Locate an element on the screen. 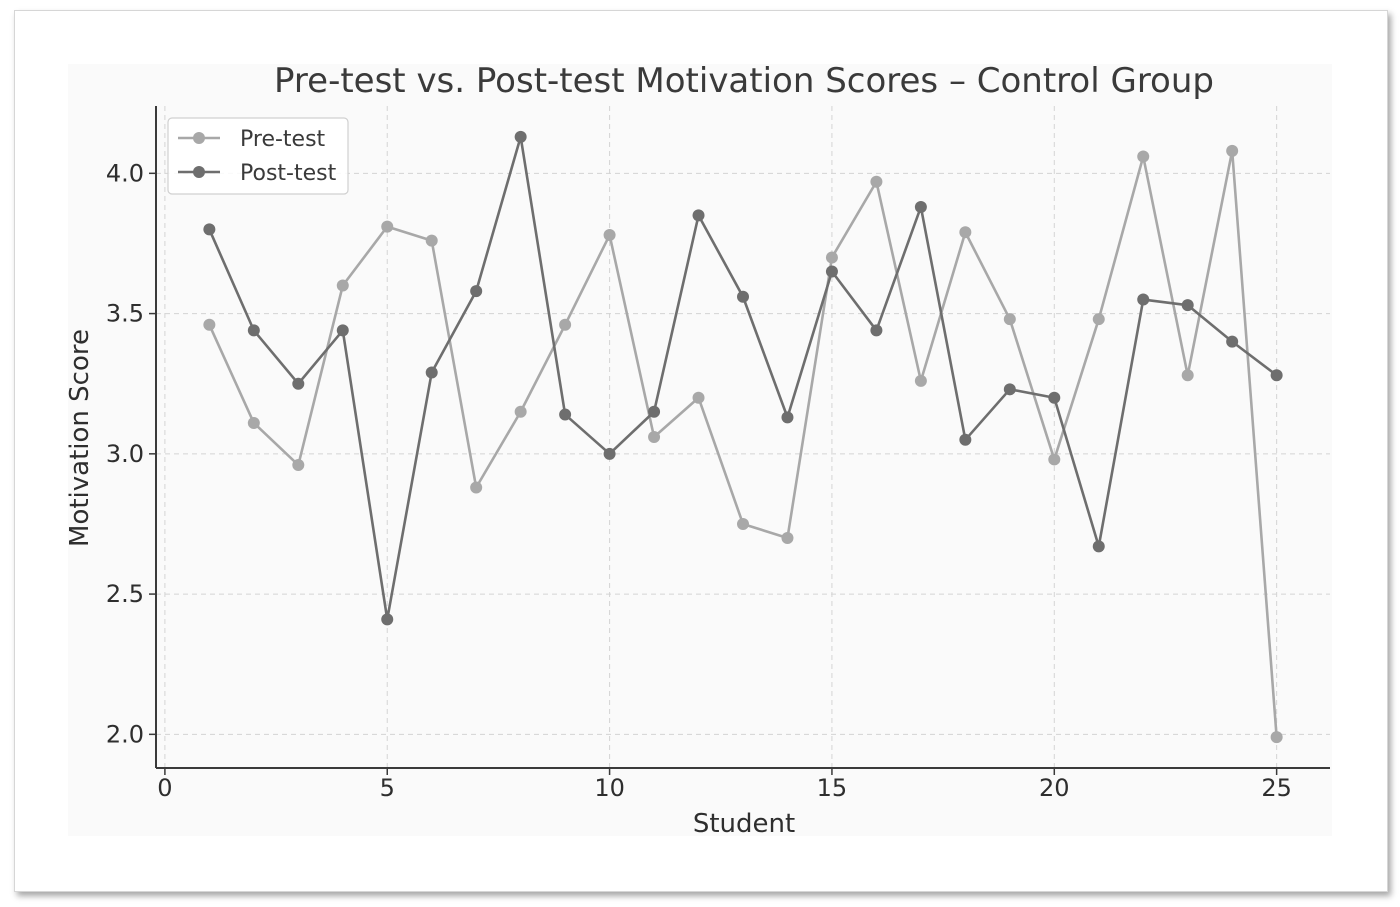 Image resolution: width=1400 pixels, height=907 pixels. y-tick-label: 3.5 is located at coordinates (125, 314).